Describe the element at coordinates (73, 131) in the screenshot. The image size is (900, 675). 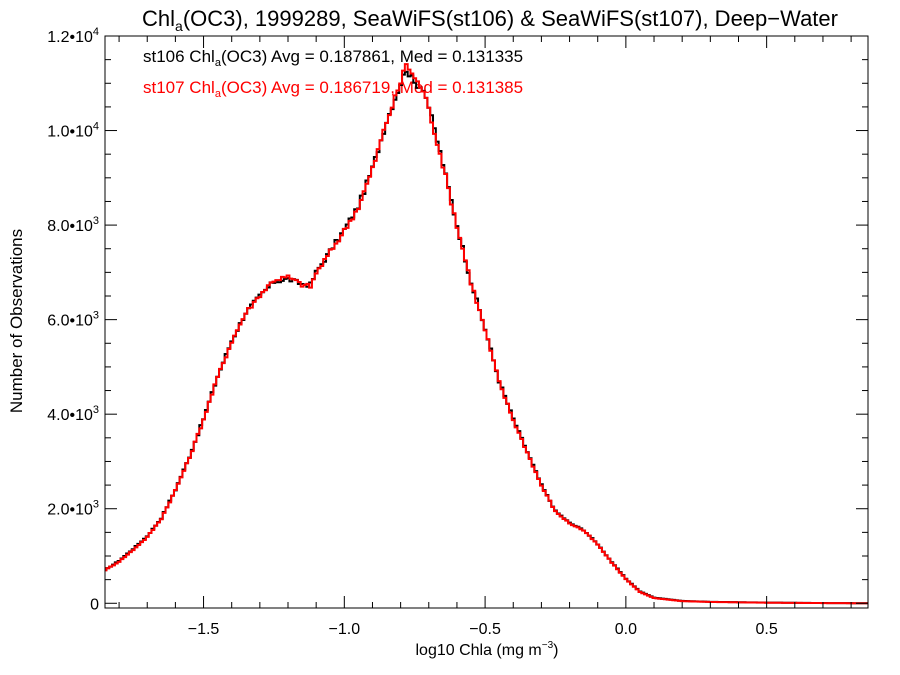
I see `y-tick-label: 1.0•104` at that location.